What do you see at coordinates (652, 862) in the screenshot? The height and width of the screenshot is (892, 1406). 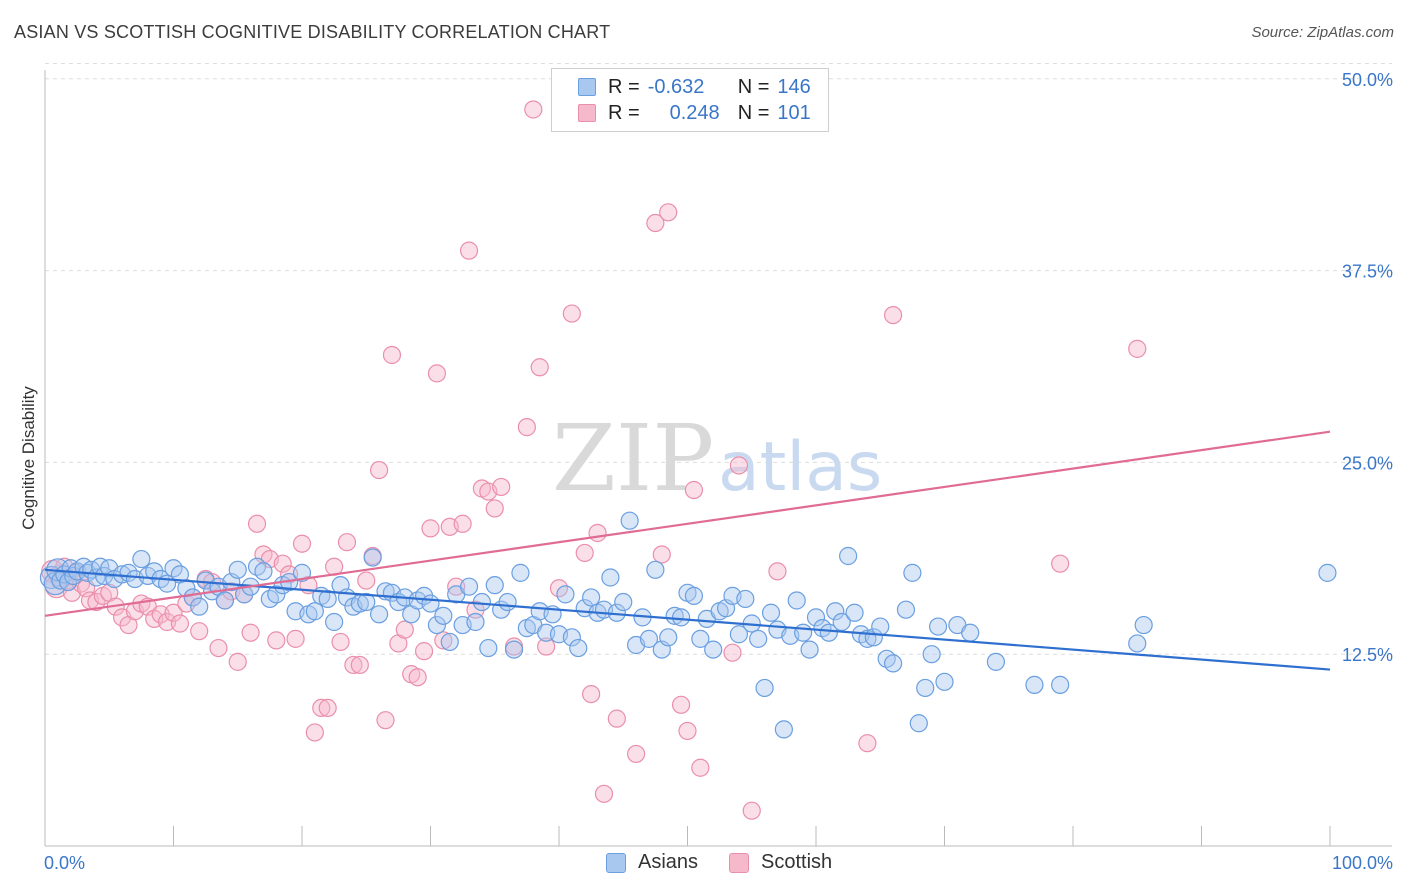 I see `bottom-legend-asians: Asians` at bounding box center [652, 862].